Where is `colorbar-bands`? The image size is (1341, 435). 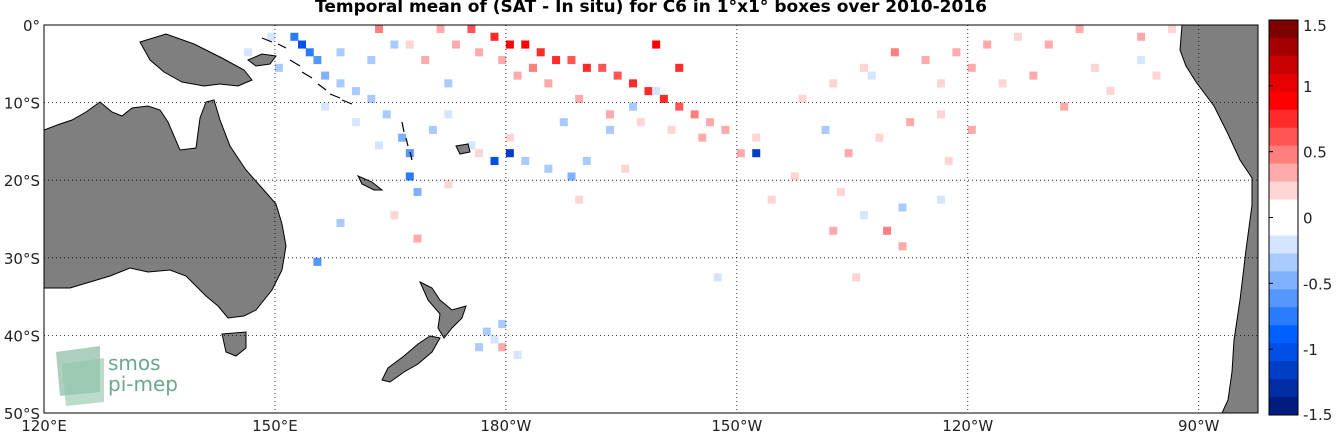
colorbar-bands is located at coordinates (1283, 218).